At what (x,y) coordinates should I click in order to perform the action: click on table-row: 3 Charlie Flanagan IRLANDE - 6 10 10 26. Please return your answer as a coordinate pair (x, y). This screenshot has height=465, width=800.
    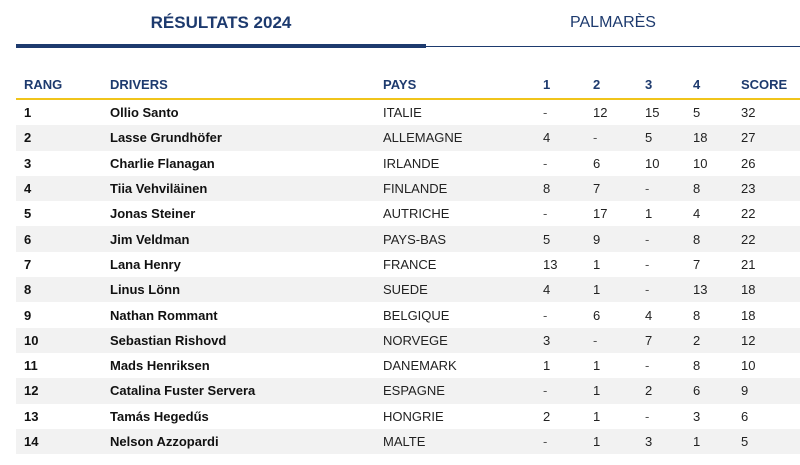
    Looking at the image, I should click on (408, 163).